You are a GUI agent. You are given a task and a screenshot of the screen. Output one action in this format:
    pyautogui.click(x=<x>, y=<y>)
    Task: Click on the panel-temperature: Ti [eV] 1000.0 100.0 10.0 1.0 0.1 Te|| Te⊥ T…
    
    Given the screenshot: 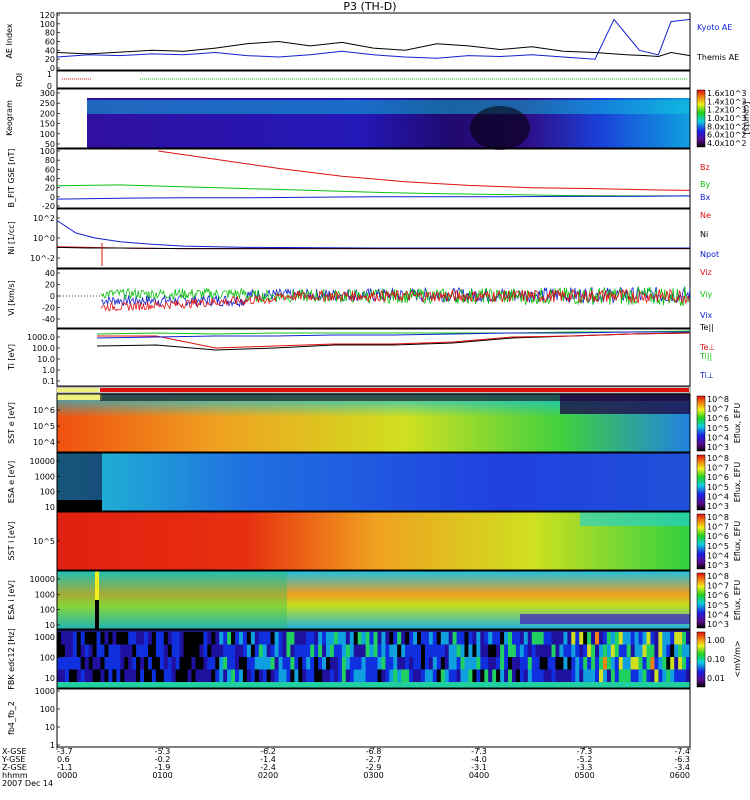 What is the action you would take?
    pyautogui.click(x=361, y=355)
    